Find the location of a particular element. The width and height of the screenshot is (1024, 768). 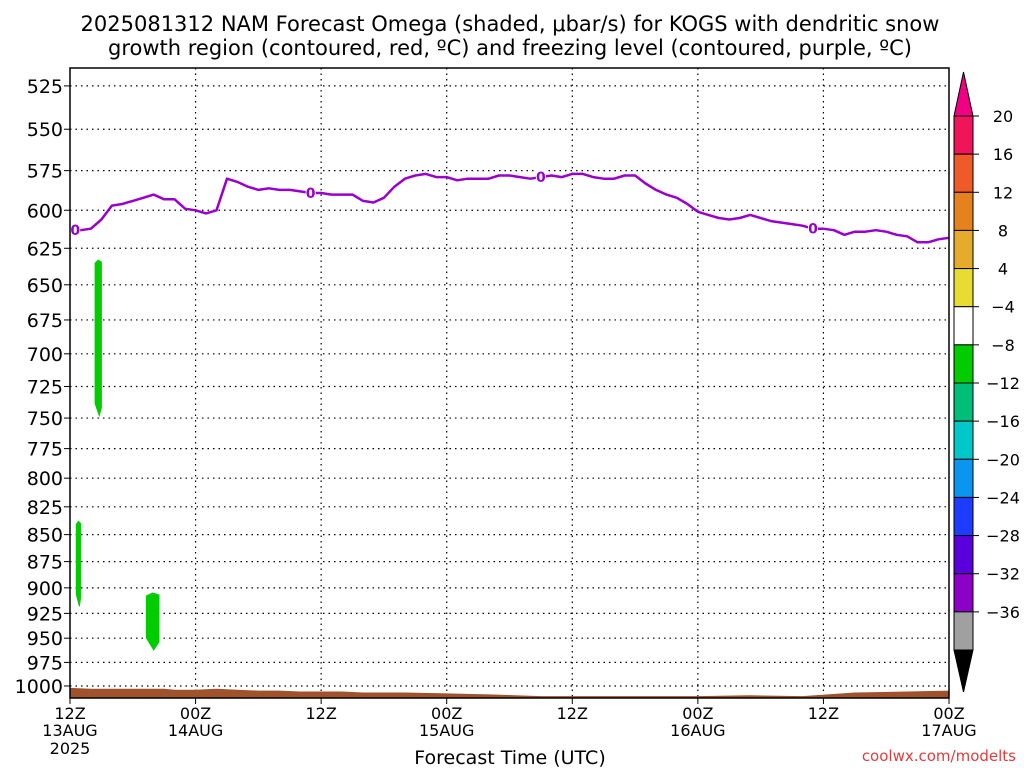

x-tick-label: 15AUG is located at coordinates (446, 730).